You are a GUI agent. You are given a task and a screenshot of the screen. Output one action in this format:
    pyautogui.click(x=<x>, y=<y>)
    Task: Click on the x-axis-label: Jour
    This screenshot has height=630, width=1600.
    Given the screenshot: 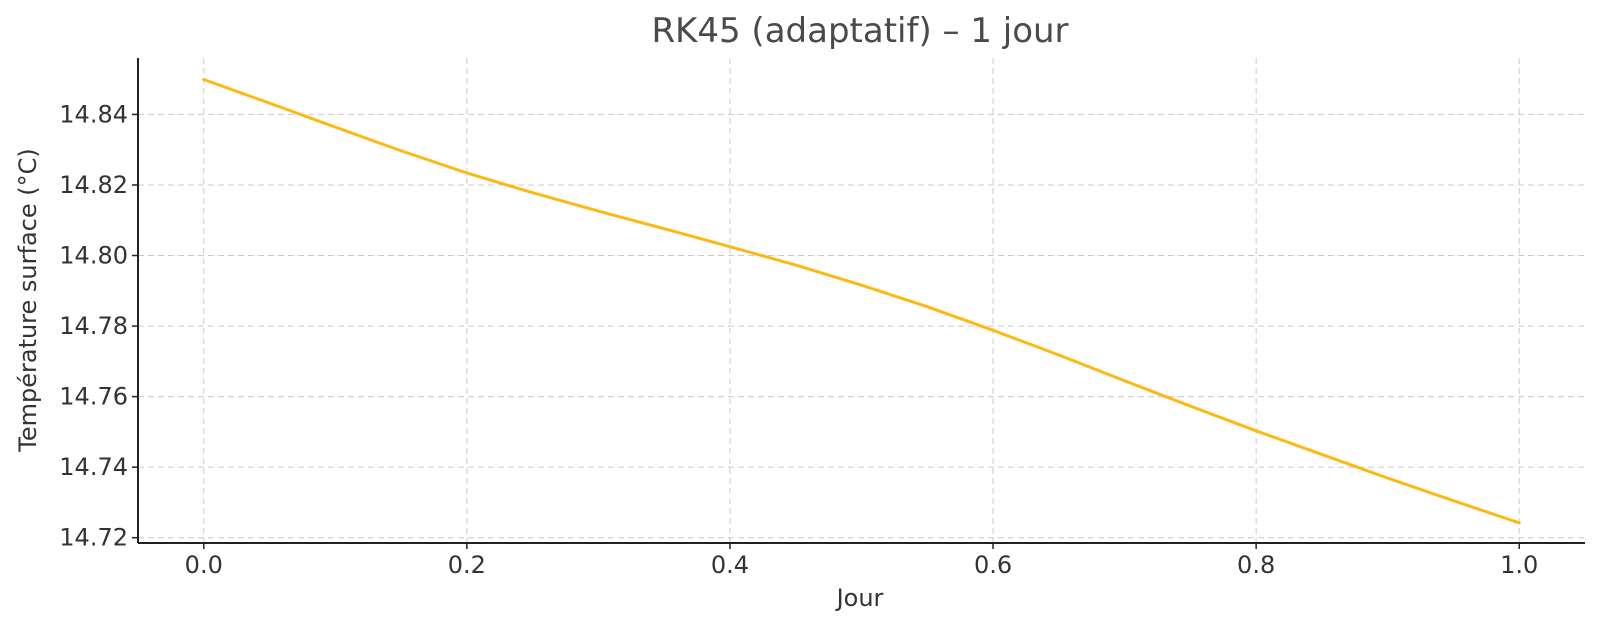 What is the action you would take?
    pyautogui.click(x=859, y=598)
    